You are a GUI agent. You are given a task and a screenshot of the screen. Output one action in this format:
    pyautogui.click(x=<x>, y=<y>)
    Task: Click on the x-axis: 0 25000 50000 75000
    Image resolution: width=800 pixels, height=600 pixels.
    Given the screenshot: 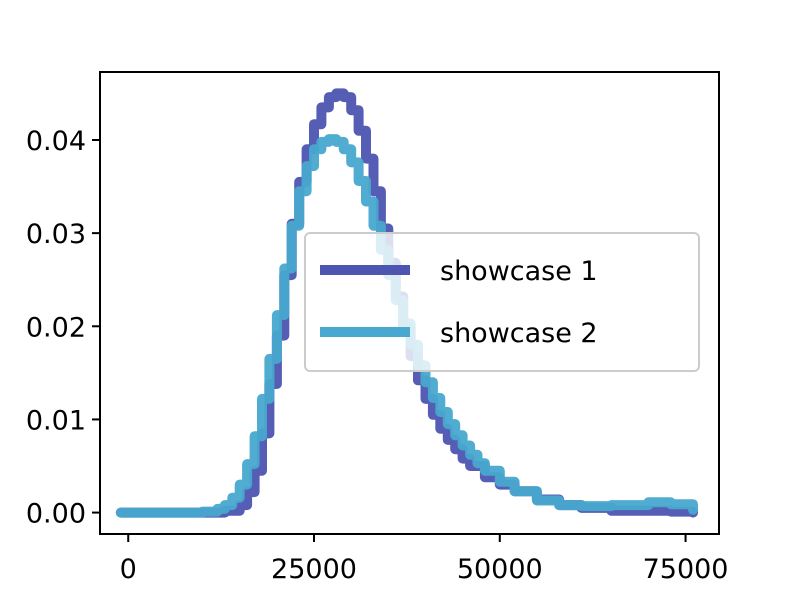 What is the action you would take?
    pyautogui.click(x=424, y=559)
    